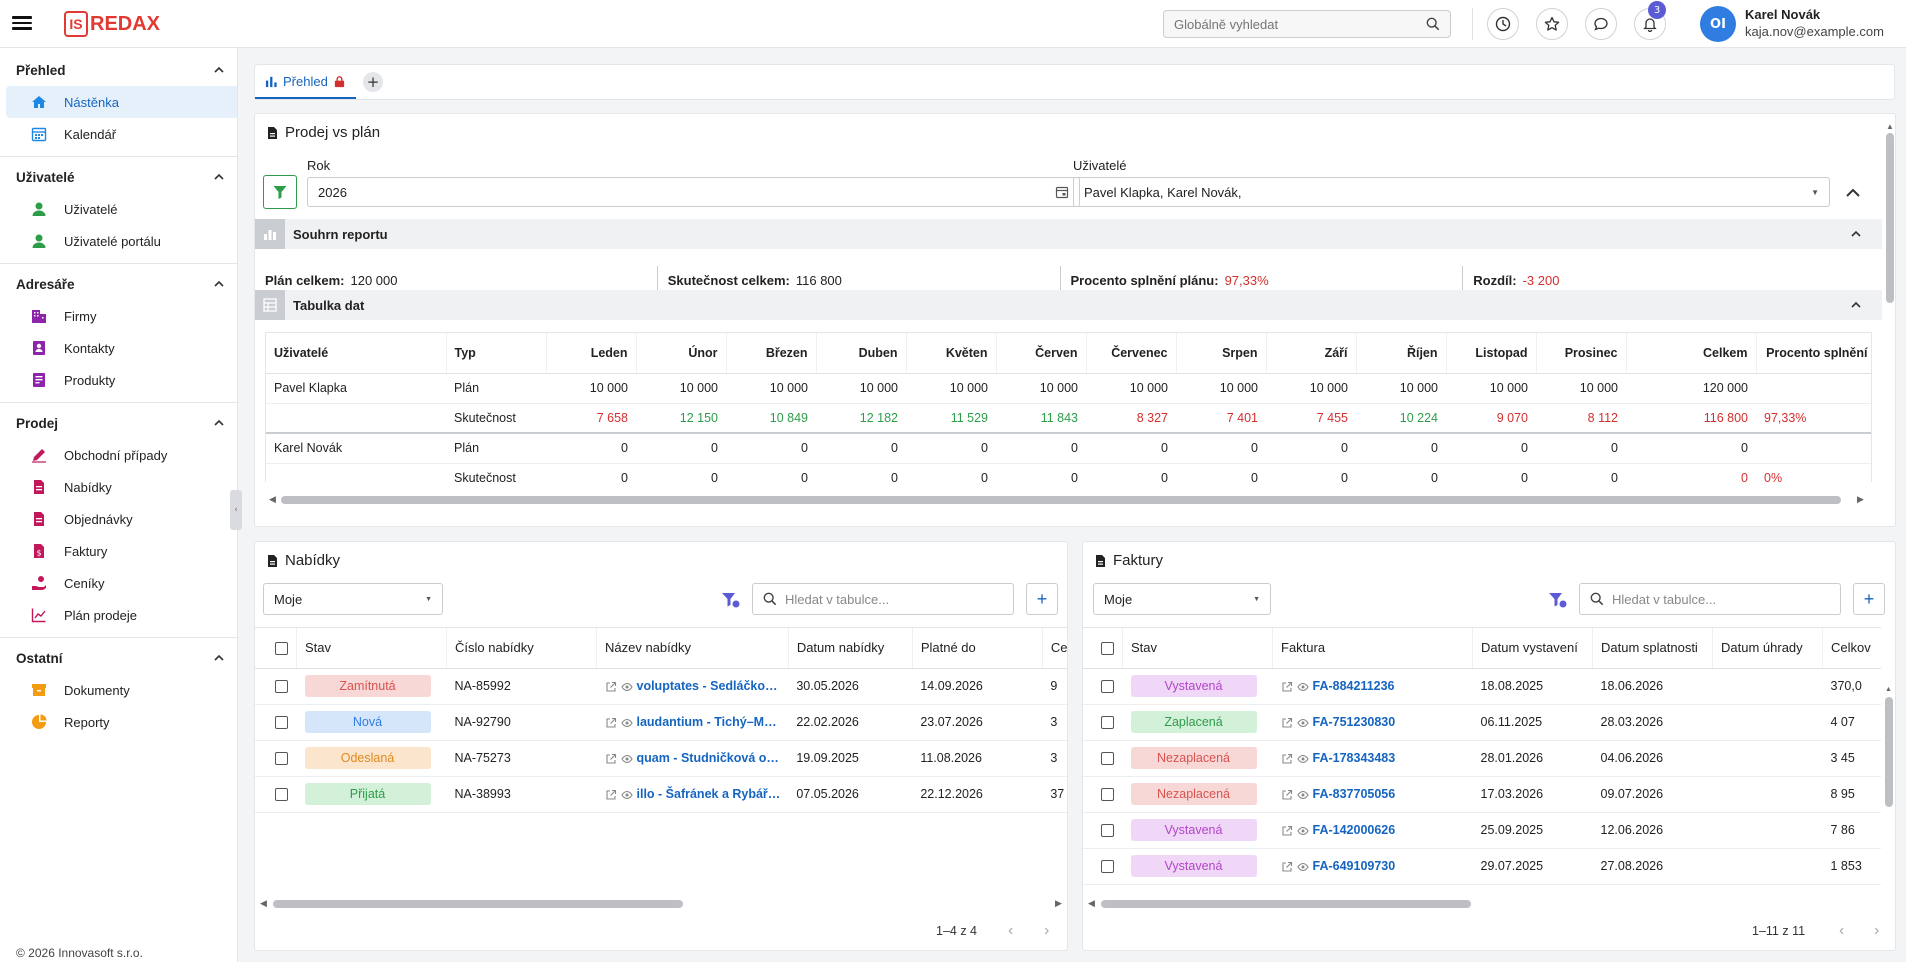  Describe the element at coordinates (1767, 648) in the screenshot. I see `column-header: Datum úhrady` at that location.